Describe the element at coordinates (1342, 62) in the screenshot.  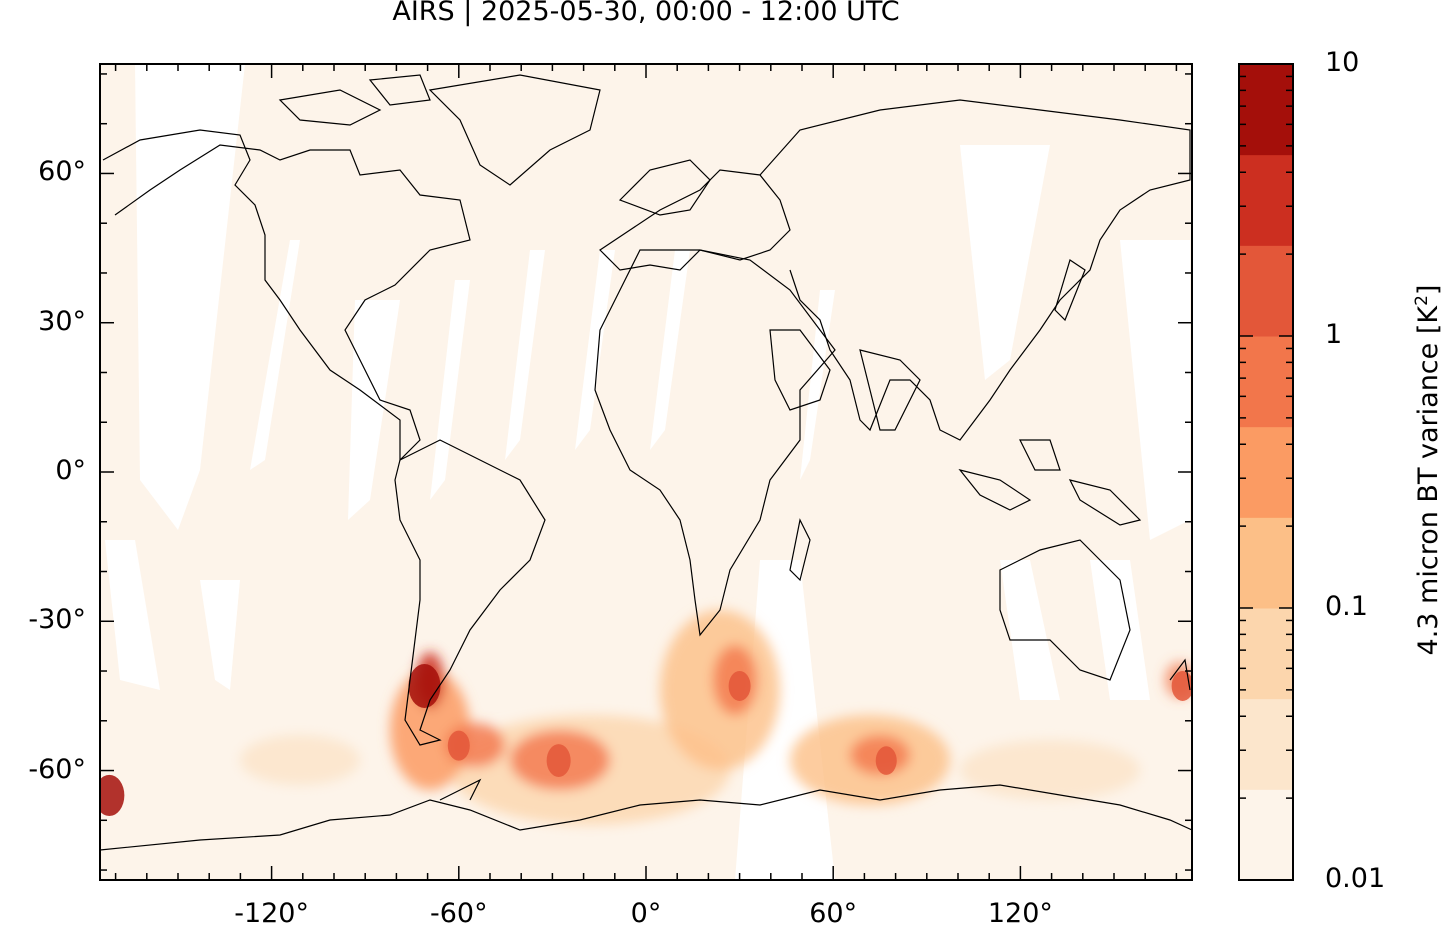
I see `colorbar-tick-label: 10` at that location.